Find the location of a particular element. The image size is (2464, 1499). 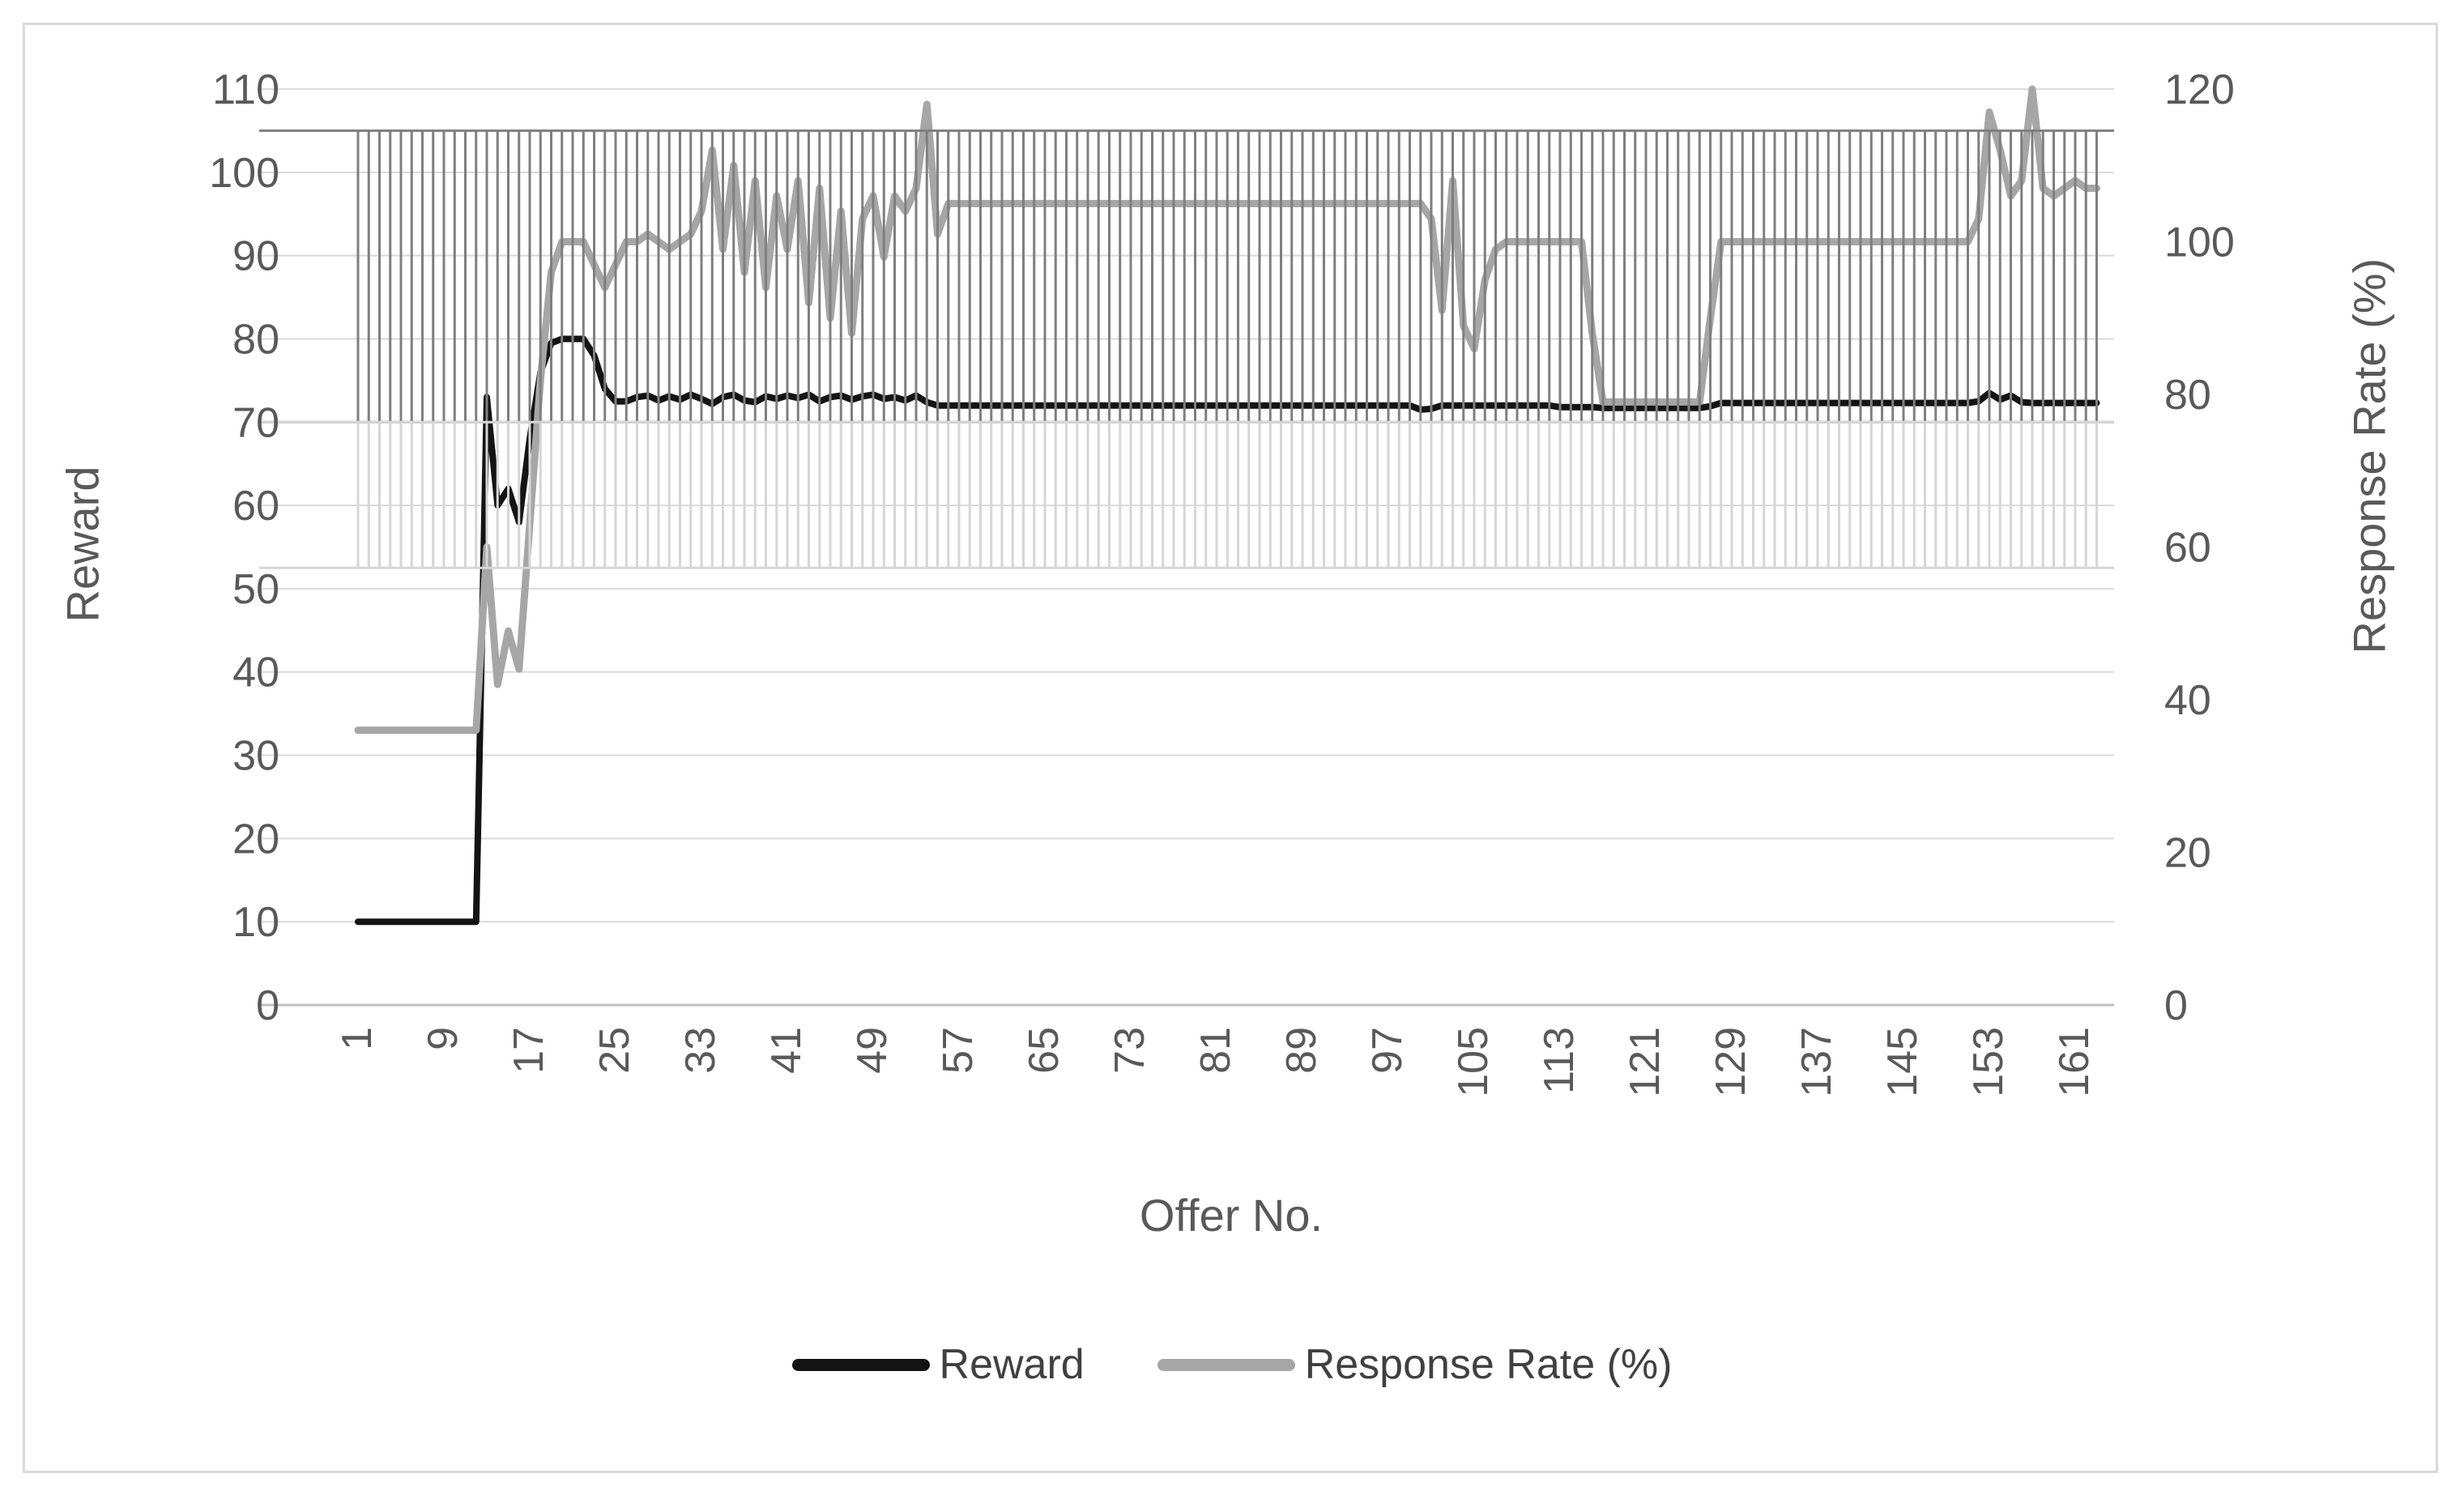

right-axis-tick-labels: 0 20 40 60 80 100 120 is located at coordinates (2199, 547).